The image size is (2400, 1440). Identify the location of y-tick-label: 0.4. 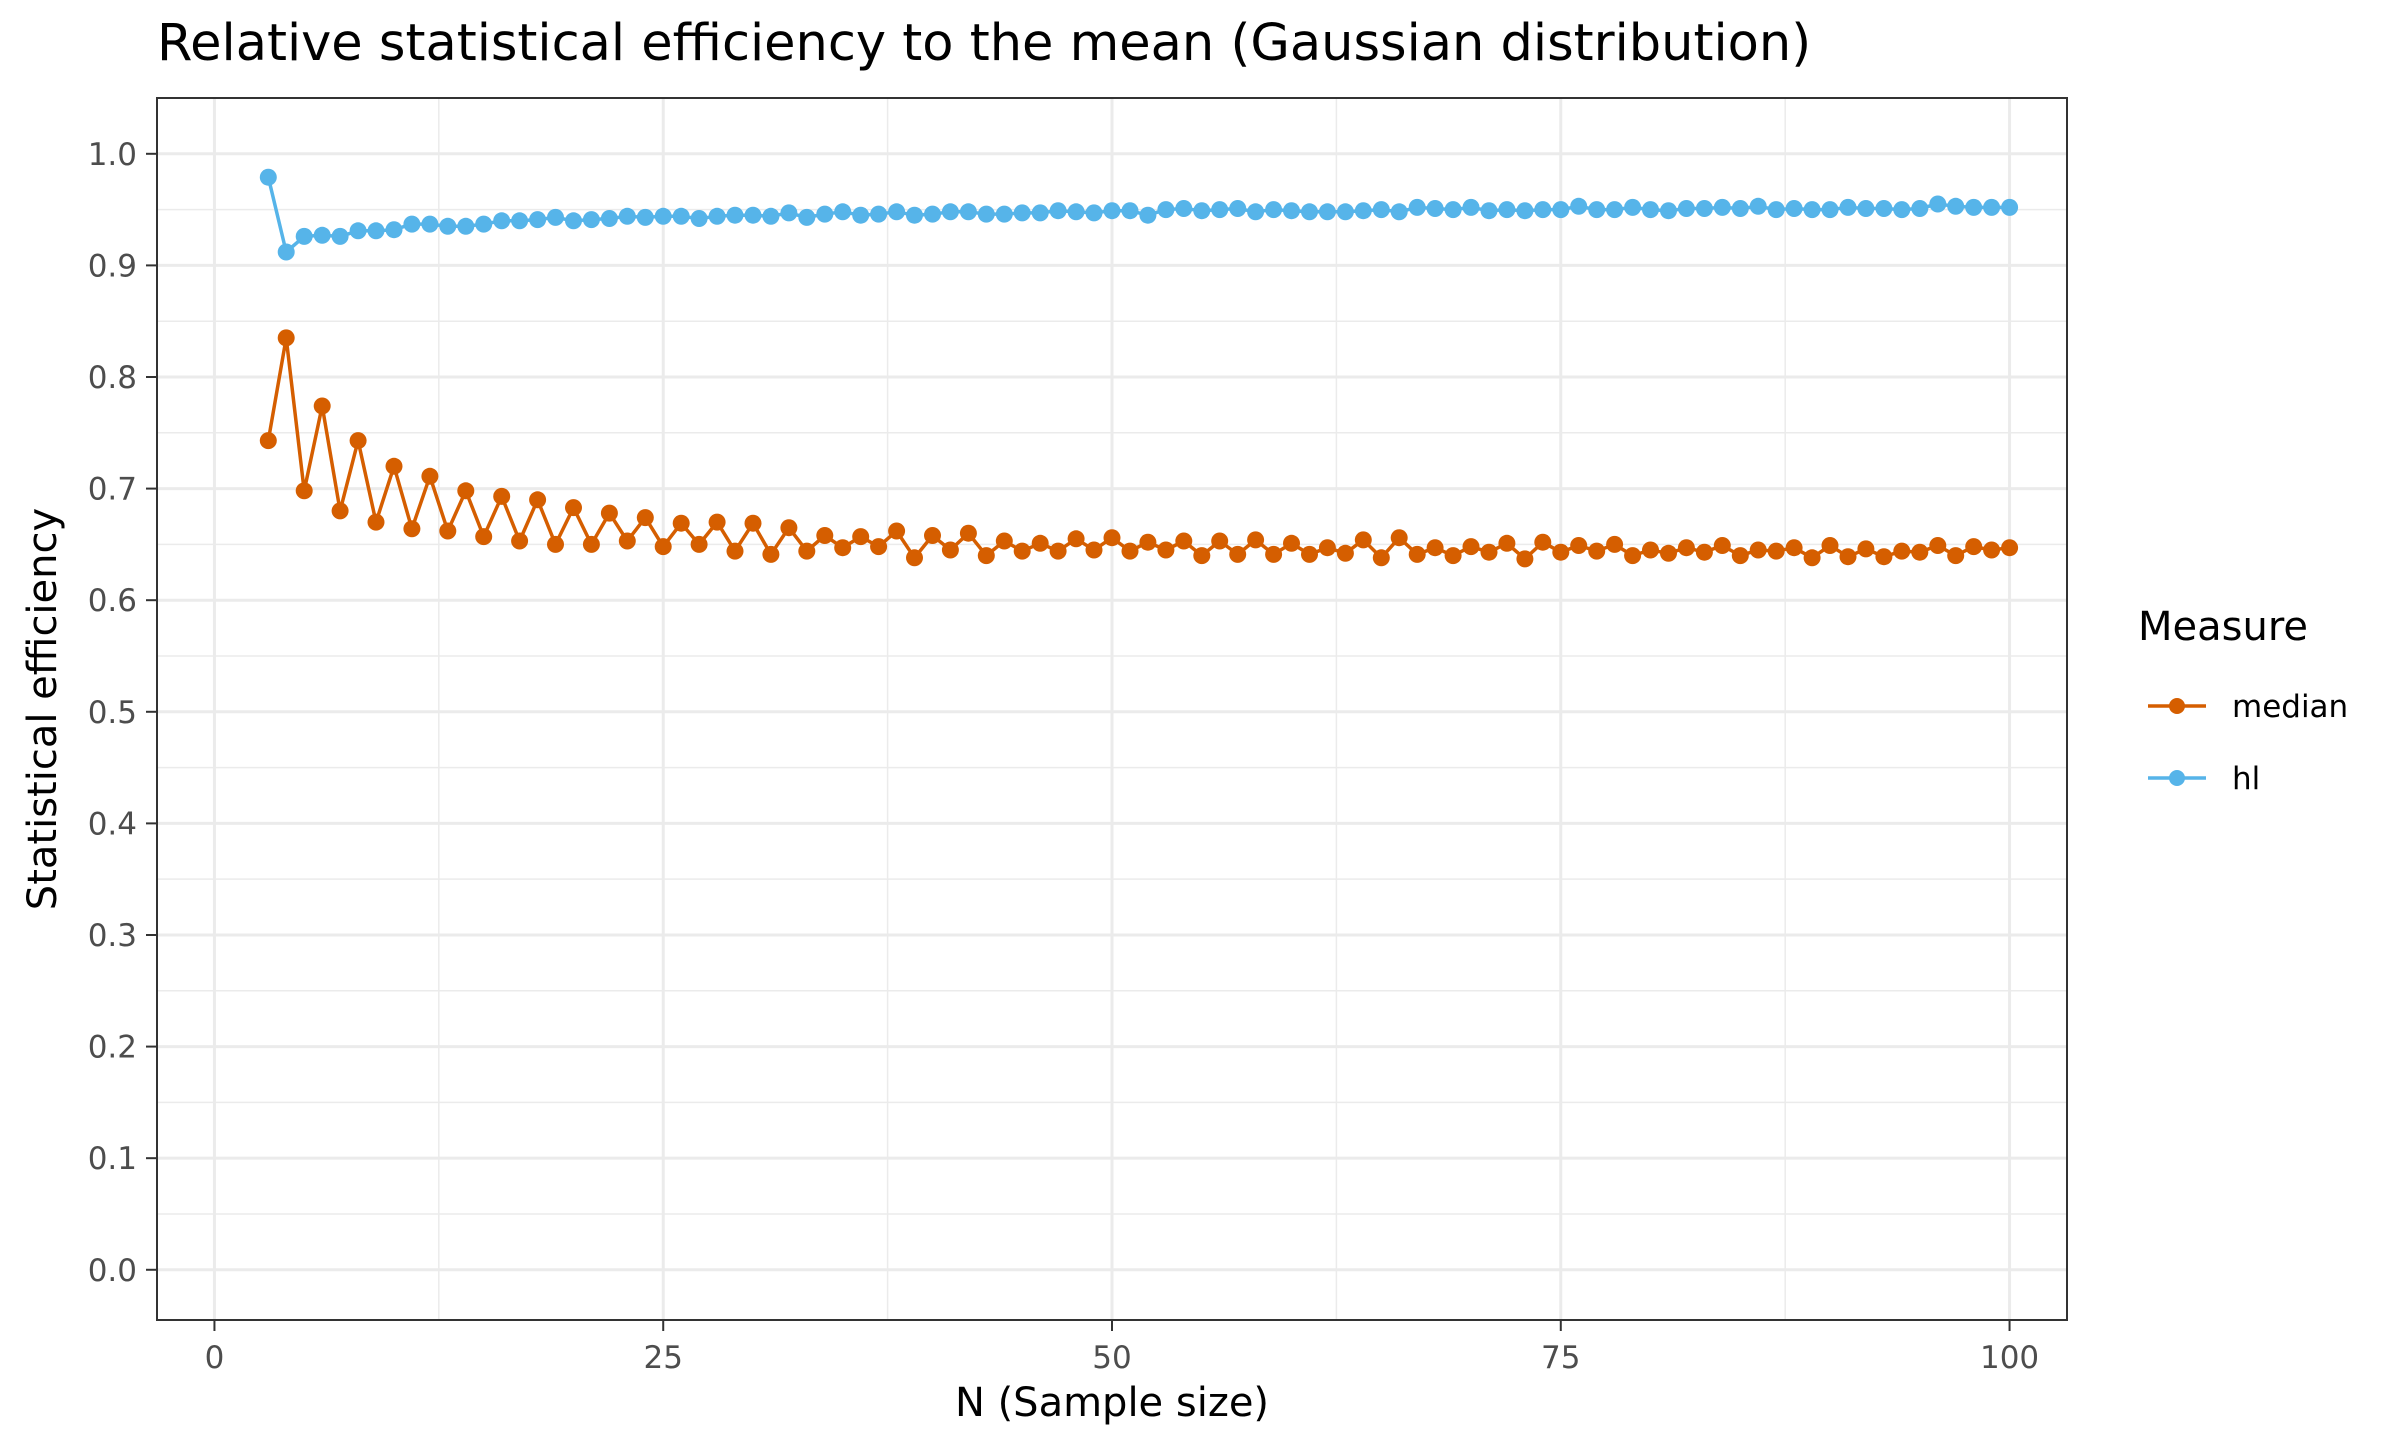
(112, 824).